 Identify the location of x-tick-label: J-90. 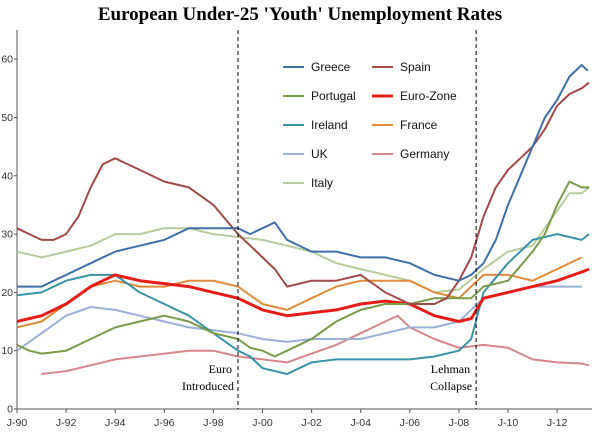
(17, 423).